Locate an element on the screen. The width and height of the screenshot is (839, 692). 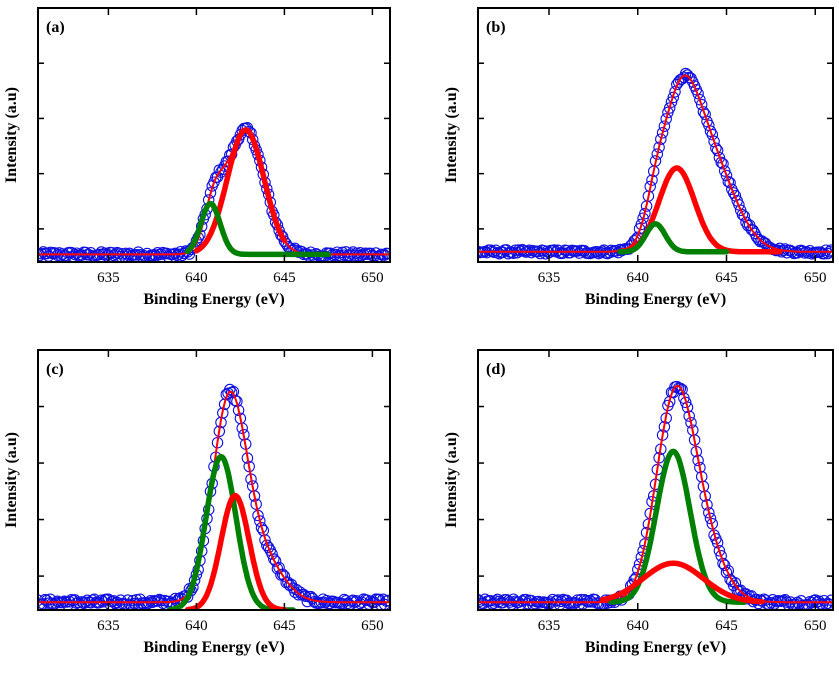
panel-label: (b) is located at coordinates (496, 27).